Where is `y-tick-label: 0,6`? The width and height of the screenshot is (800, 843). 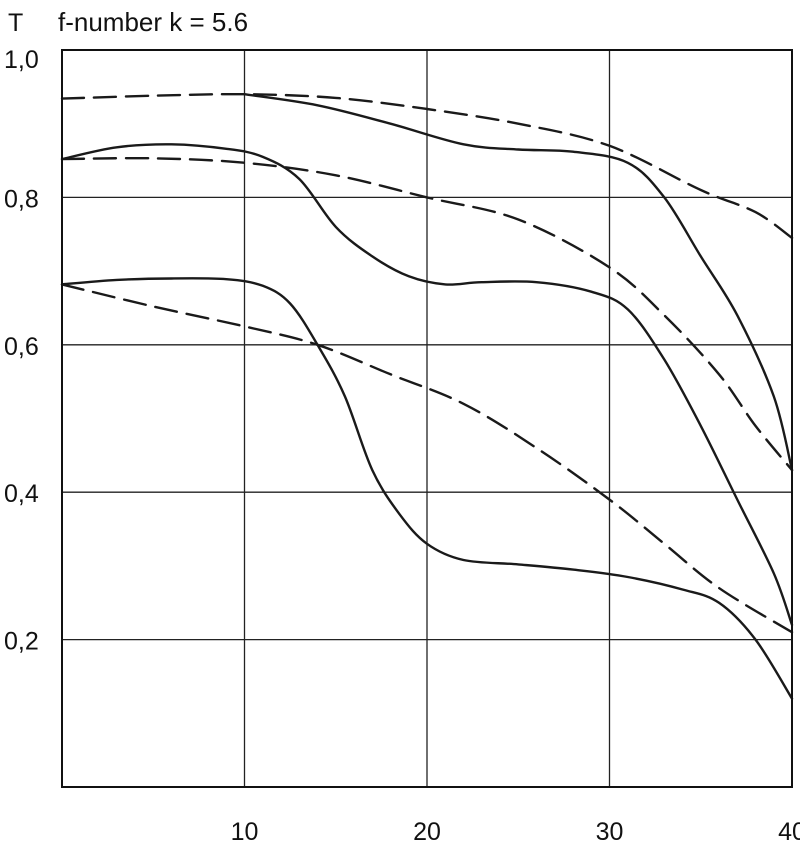
y-tick-label: 0,6 is located at coordinates (21, 347).